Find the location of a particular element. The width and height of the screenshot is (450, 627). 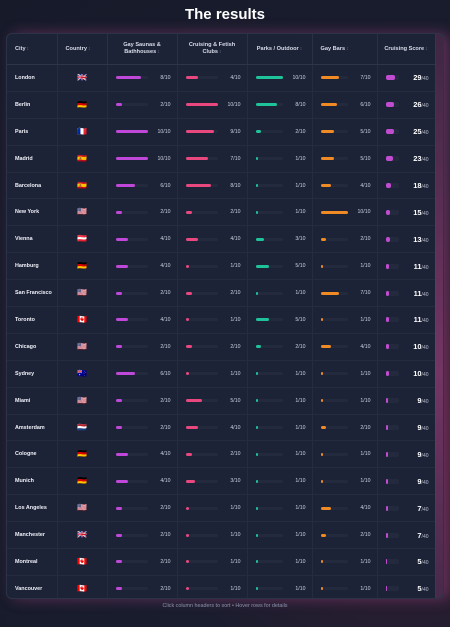

table-row: Toronto 🇨🇦 4/10 1/10 5/10 1/10 11/40 is located at coordinates (221, 320).